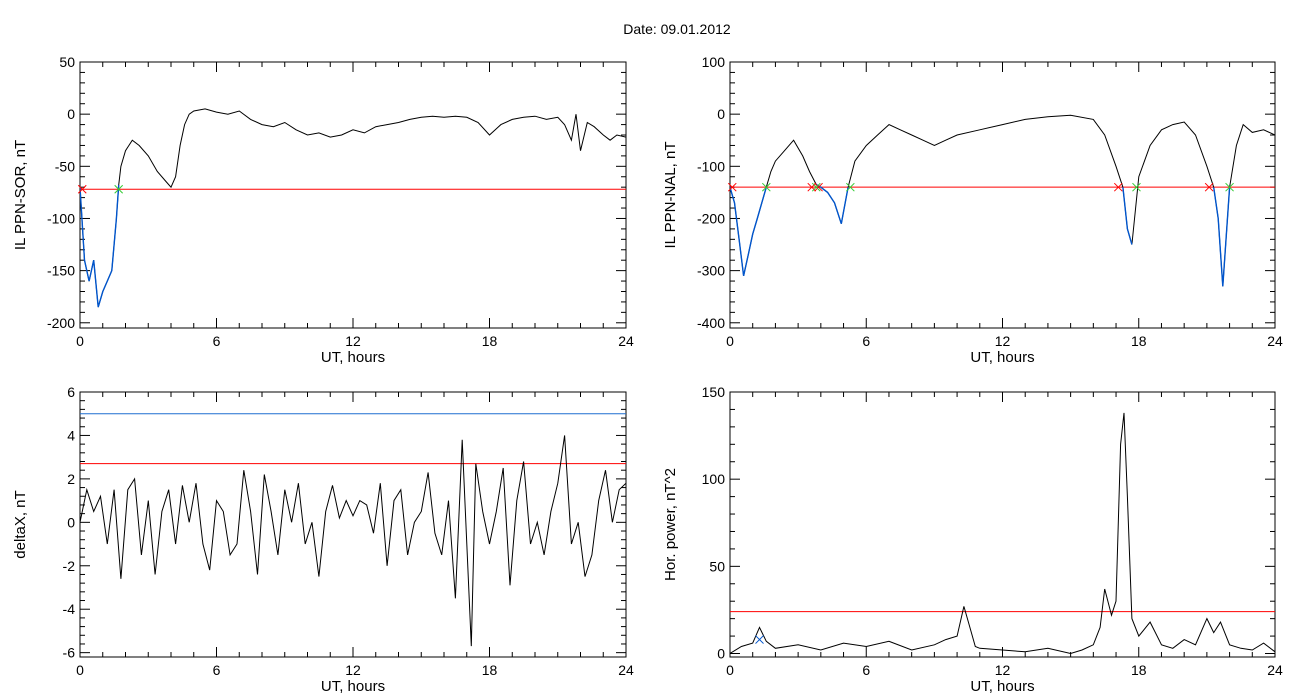 This screenshot has width=1300, height=700. Describe the element at coordinates (69, 566) in the screenshot. I see `y-tick-label: -2` at that location.